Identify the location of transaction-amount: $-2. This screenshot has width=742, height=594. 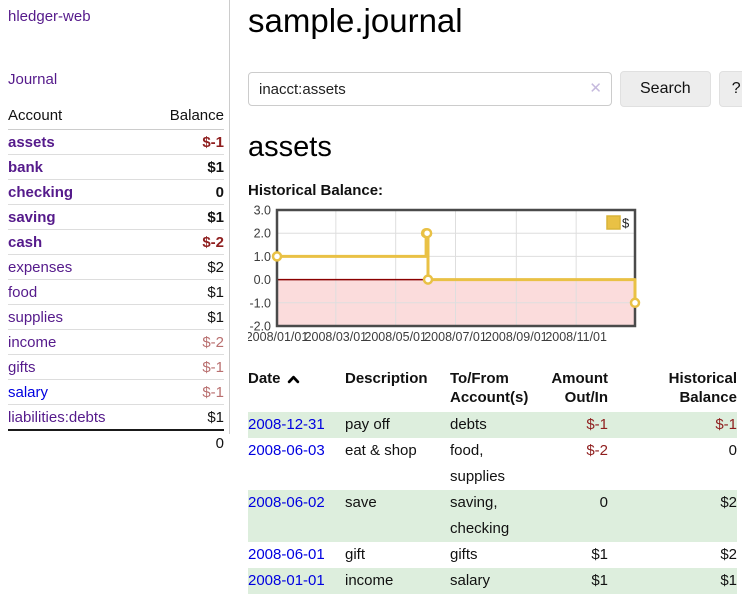
(597, 450).